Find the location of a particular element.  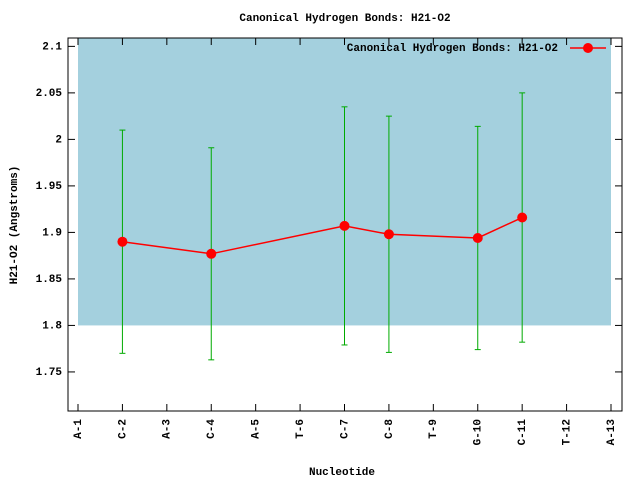

x-tick-label: C-11 is located at coordinates (523, 432).